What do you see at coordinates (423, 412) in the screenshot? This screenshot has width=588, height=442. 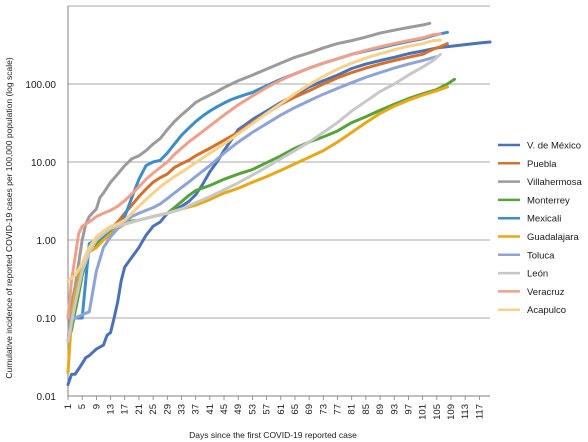 I see `x-tick-label: 101` at bounding box center [423, 412].